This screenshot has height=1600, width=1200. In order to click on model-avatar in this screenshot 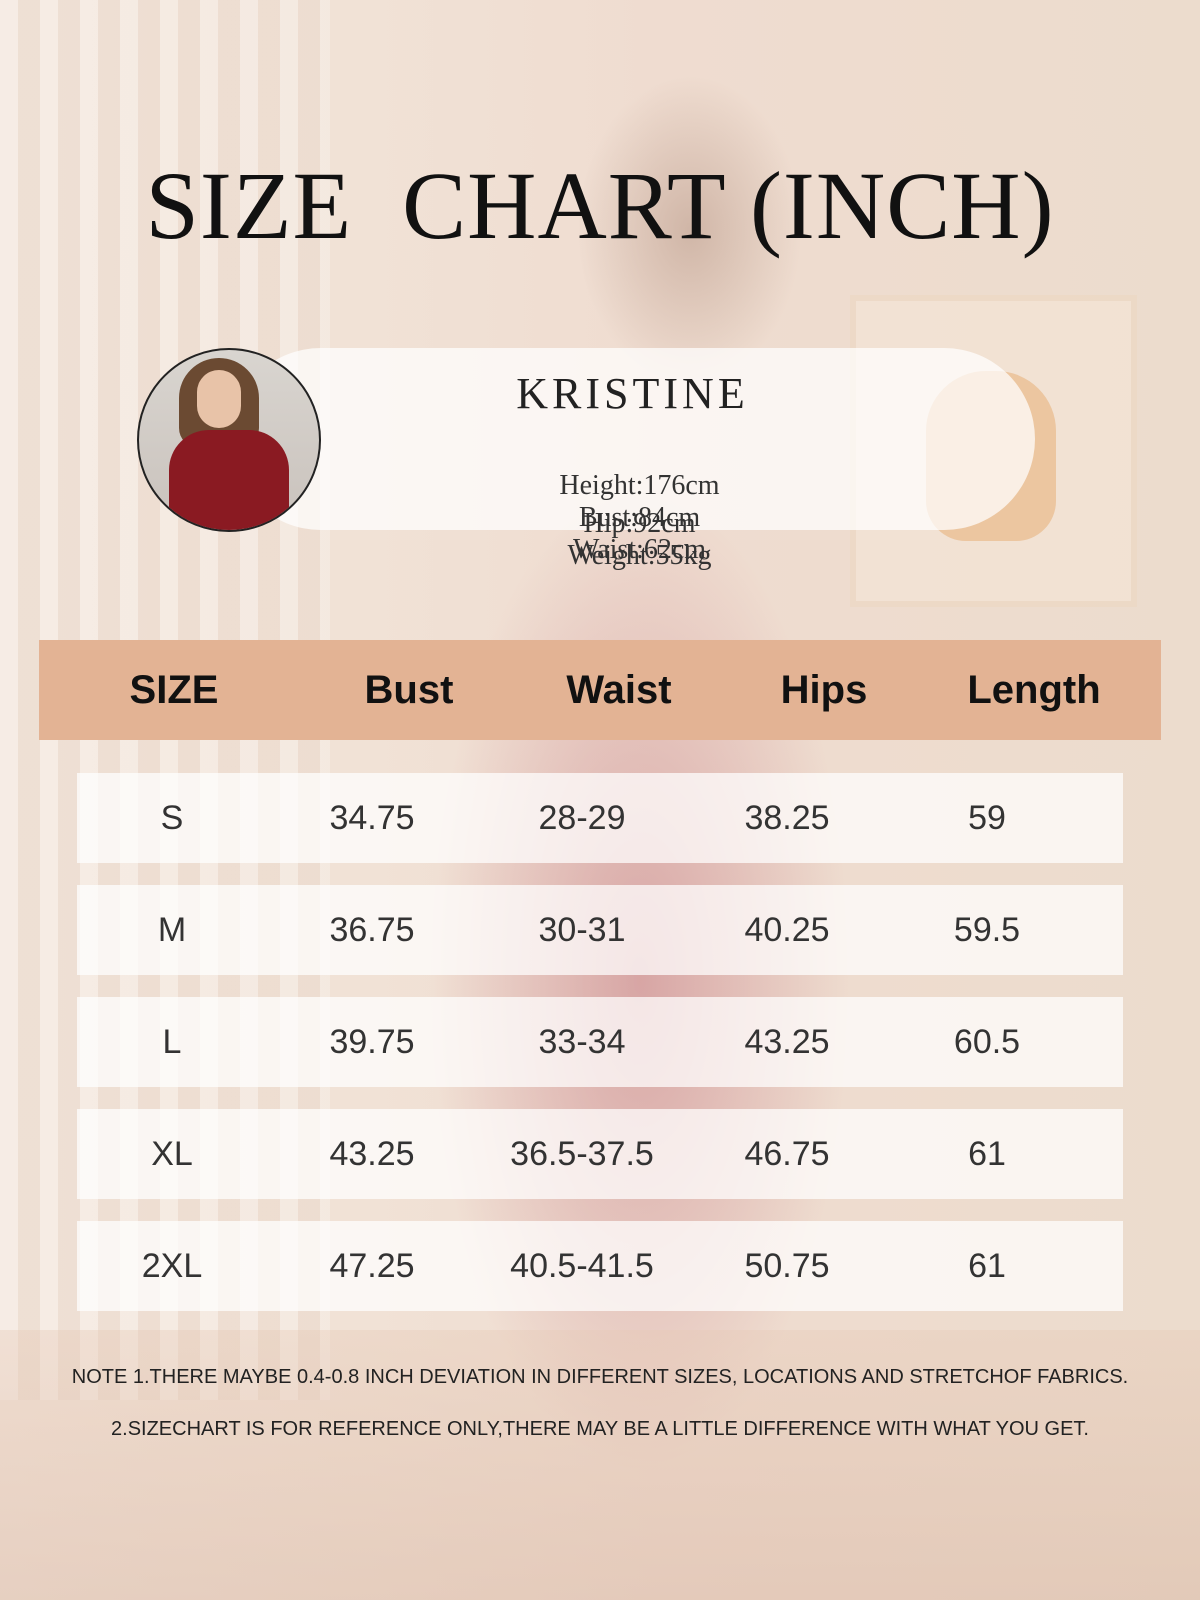, I will do `click(229, 440)`.